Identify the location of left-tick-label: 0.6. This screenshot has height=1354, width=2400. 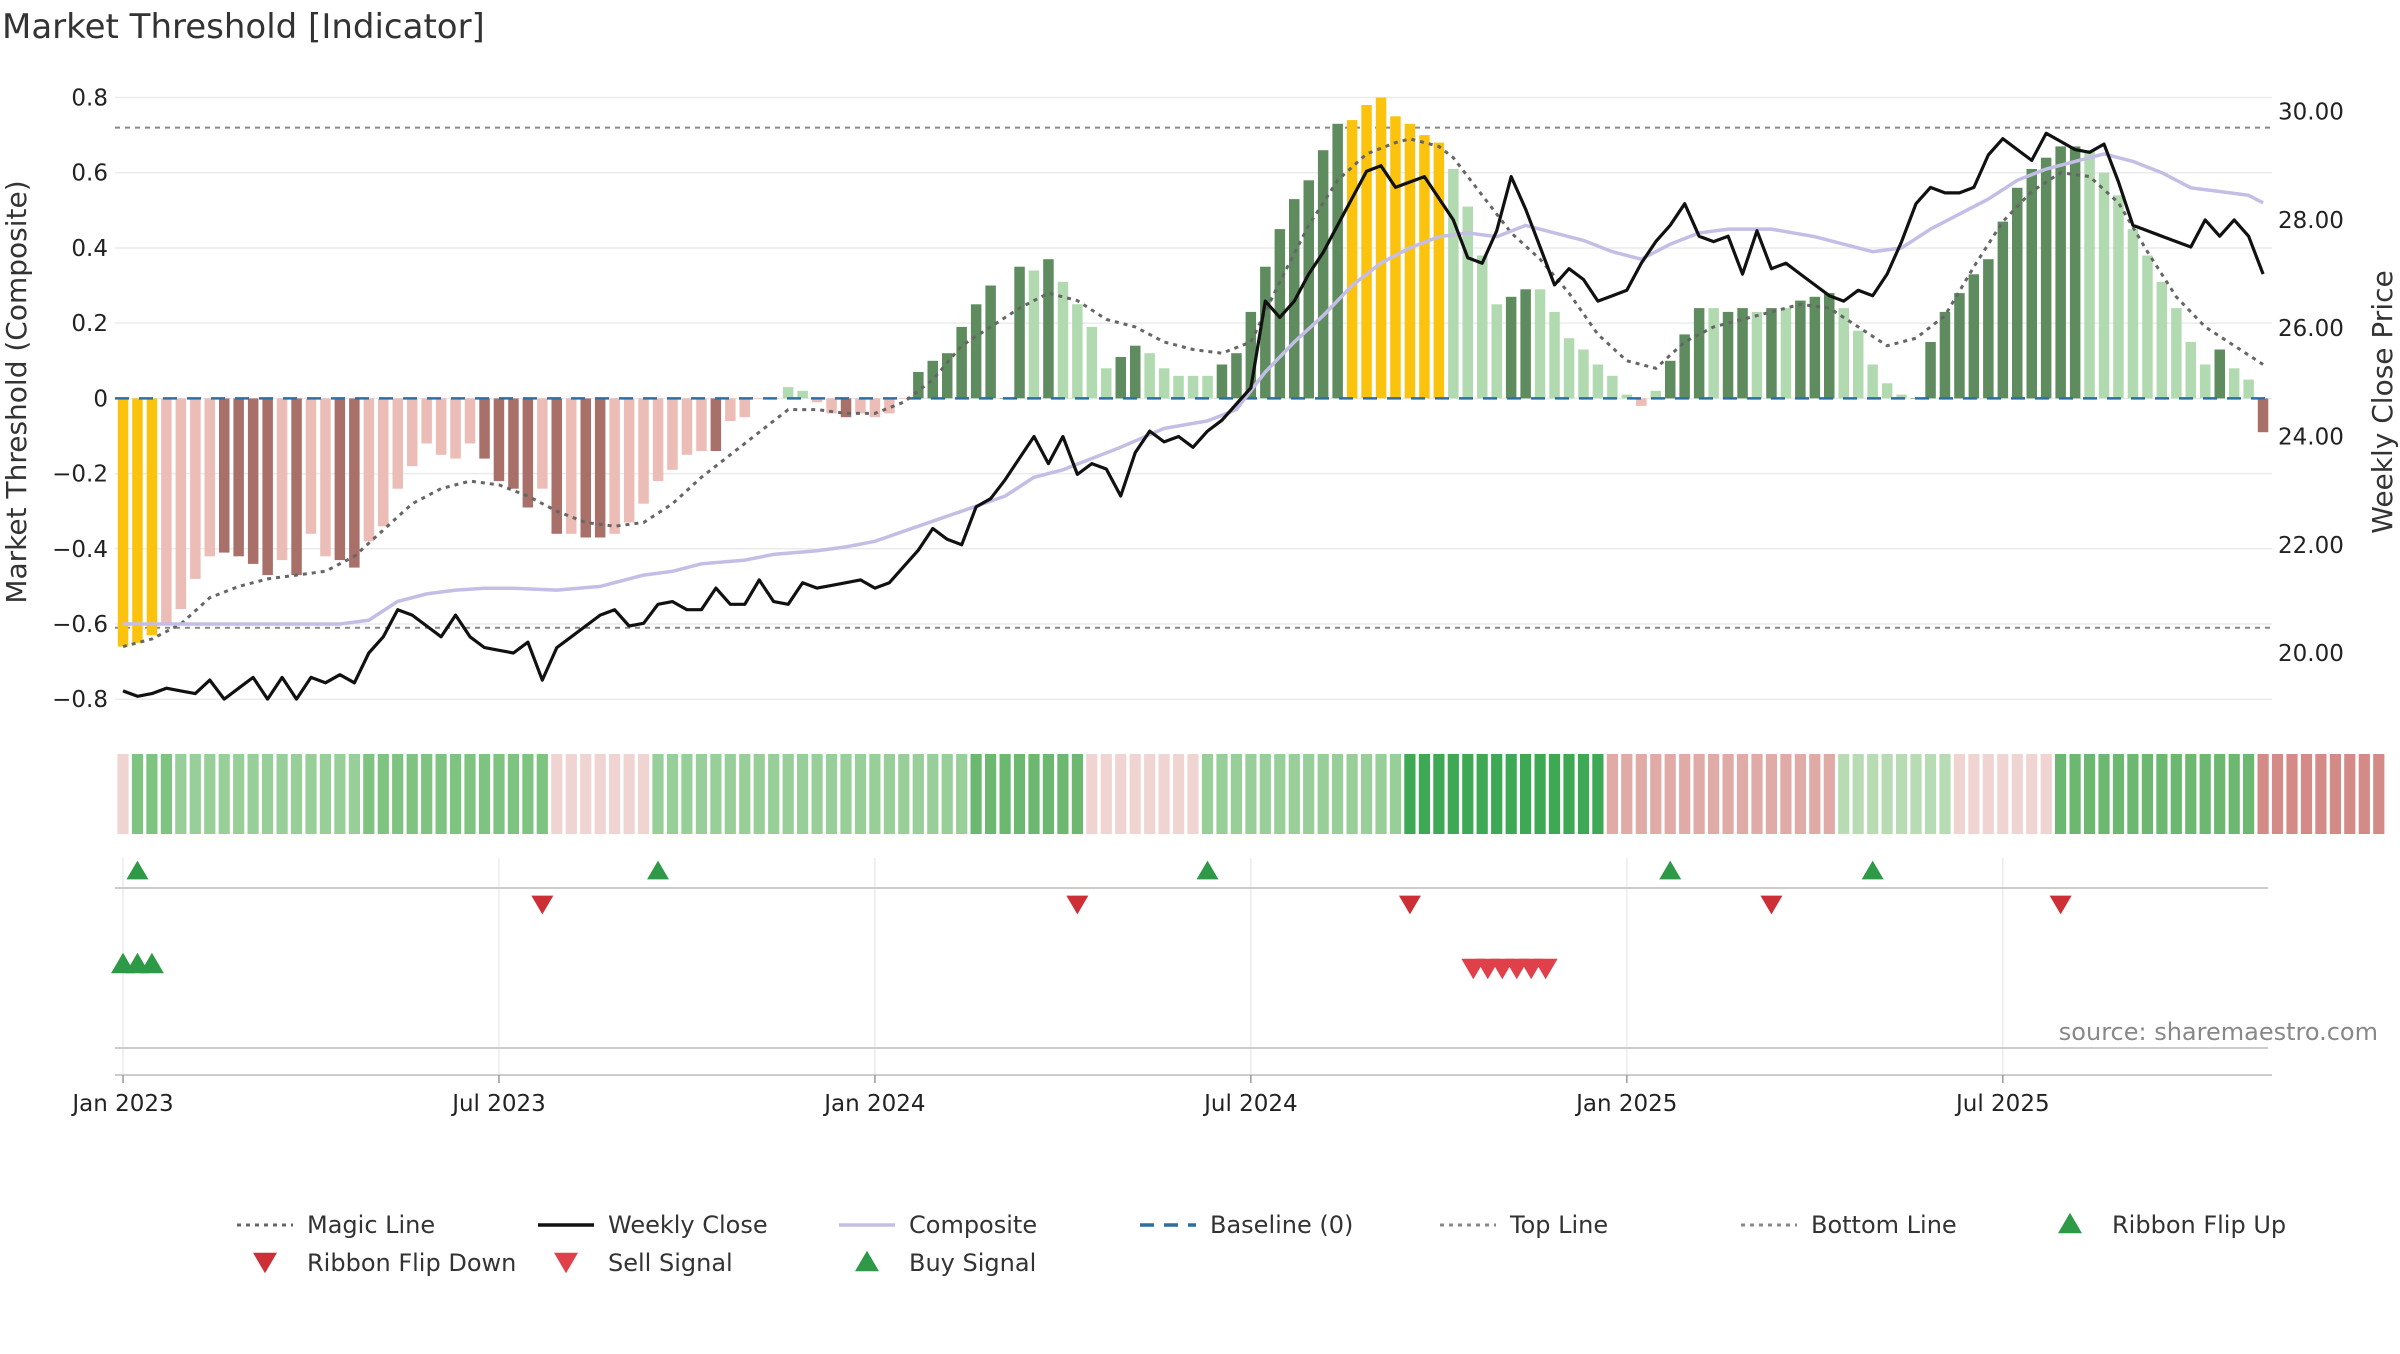
(89, 174).